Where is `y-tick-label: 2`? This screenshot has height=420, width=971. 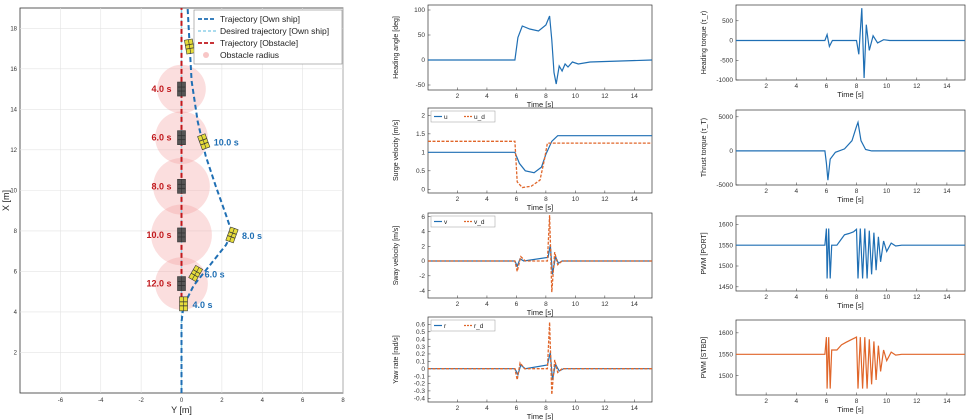
y-tick-label: 2 is located at coordinates (423, 116).